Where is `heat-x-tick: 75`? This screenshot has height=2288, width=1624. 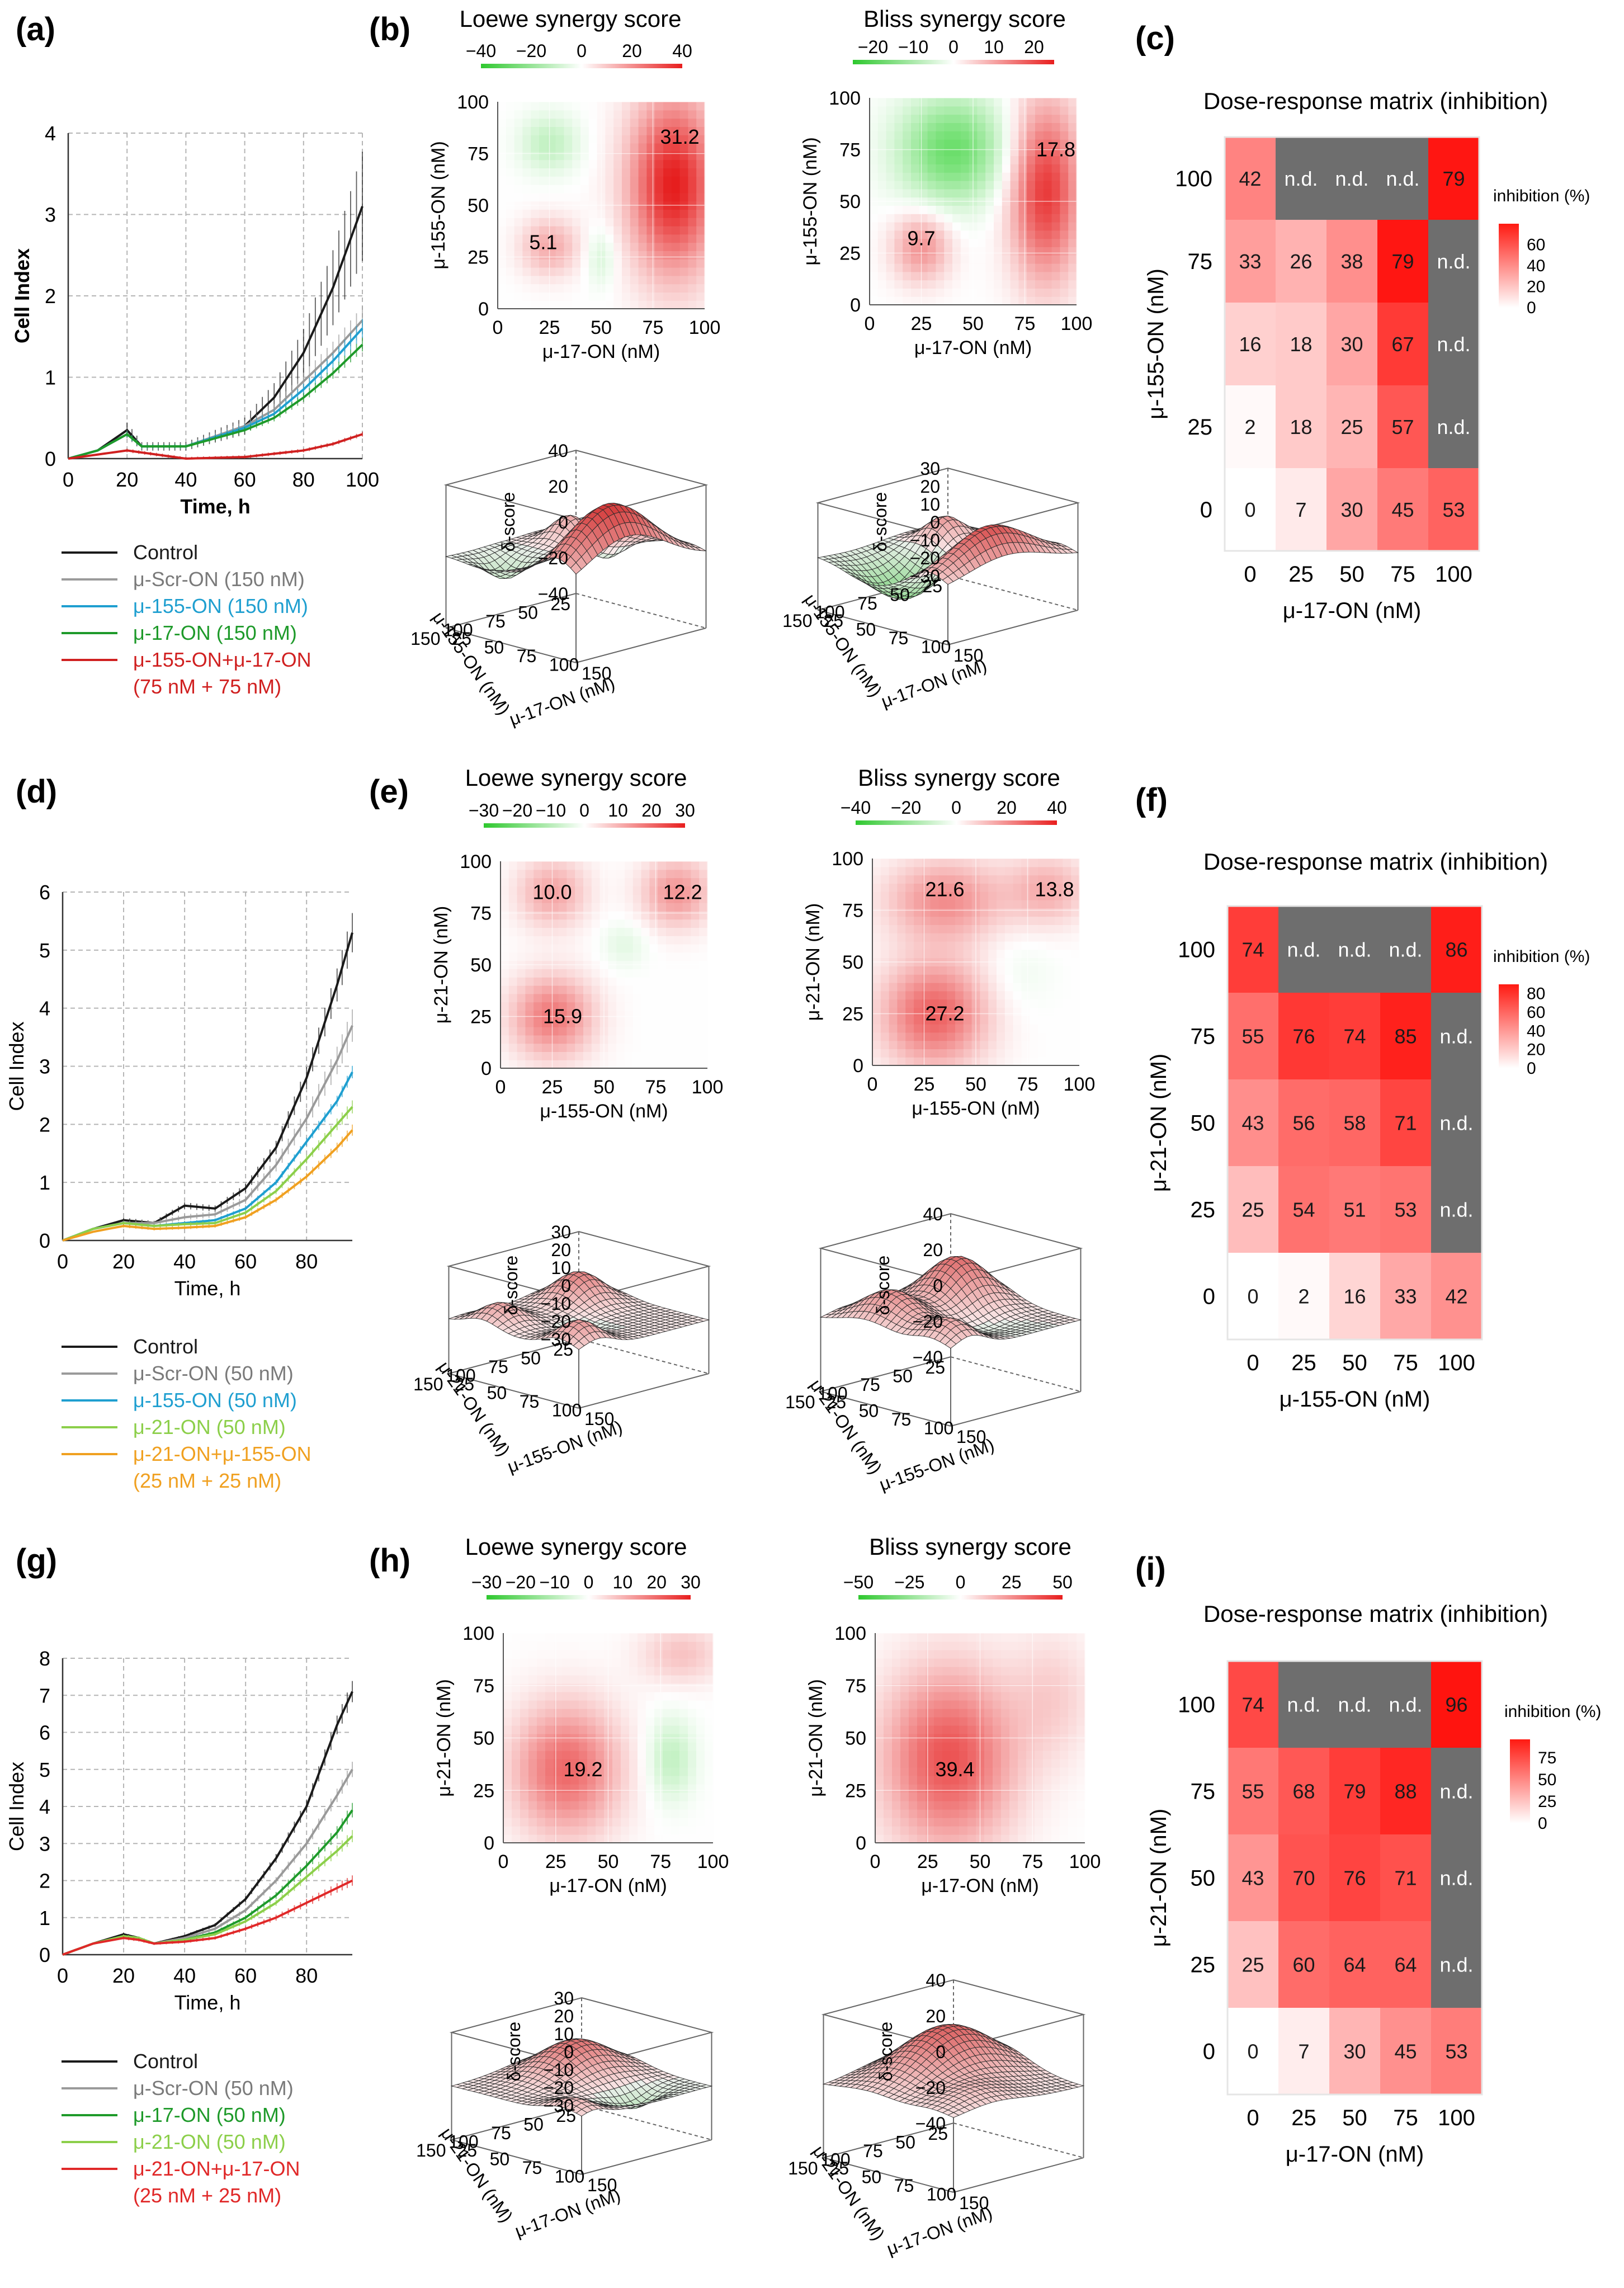 heat-x-tick: 75 is located at coordinates (656, 1088).